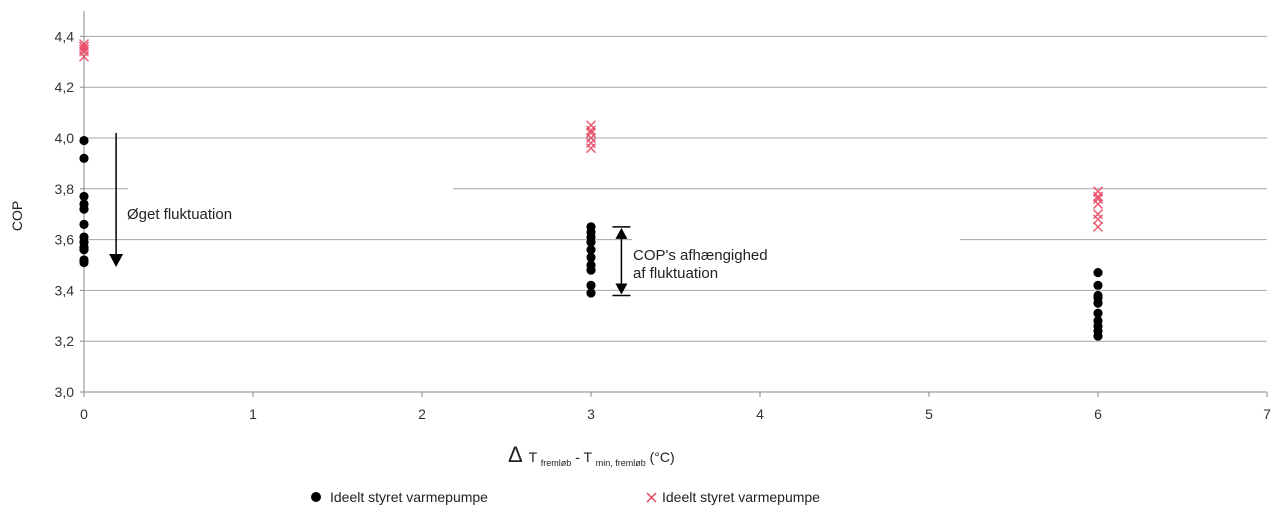 This screenshot has height=508, width=1272. Describe the element at coordinates (316, 497) in the screenshot. I see `legend-circle-marker` at that location.